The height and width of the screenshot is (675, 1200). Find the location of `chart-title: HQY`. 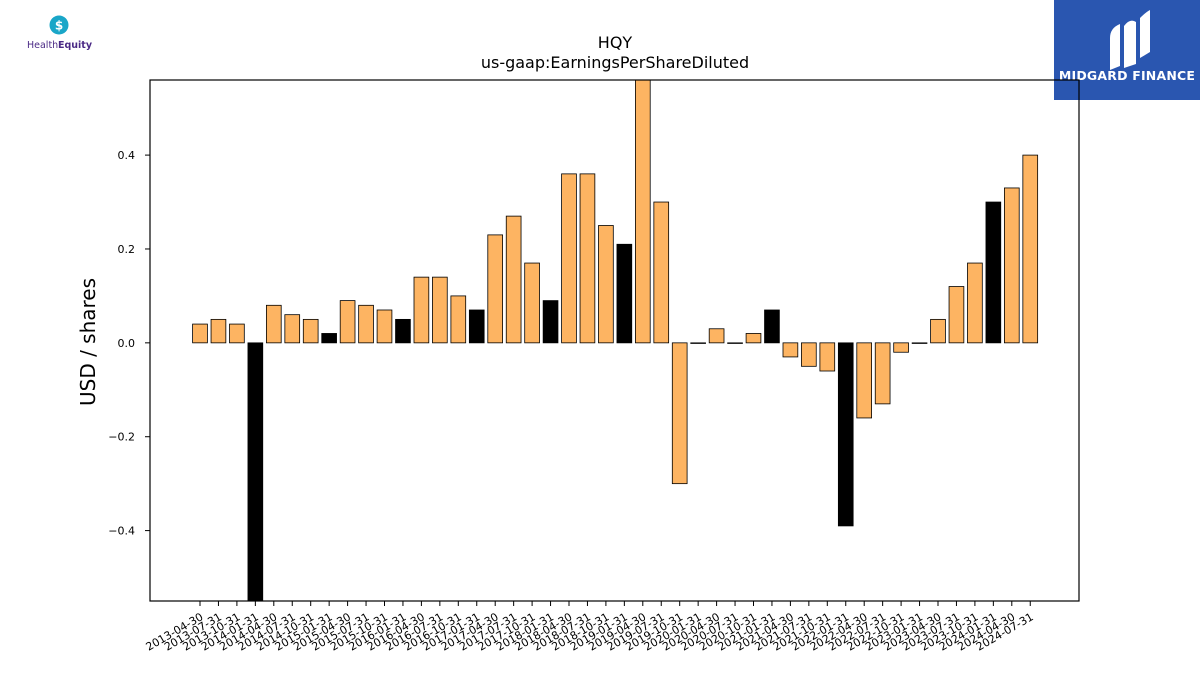

chart-title: HQY is located at coordinates (615, 42).